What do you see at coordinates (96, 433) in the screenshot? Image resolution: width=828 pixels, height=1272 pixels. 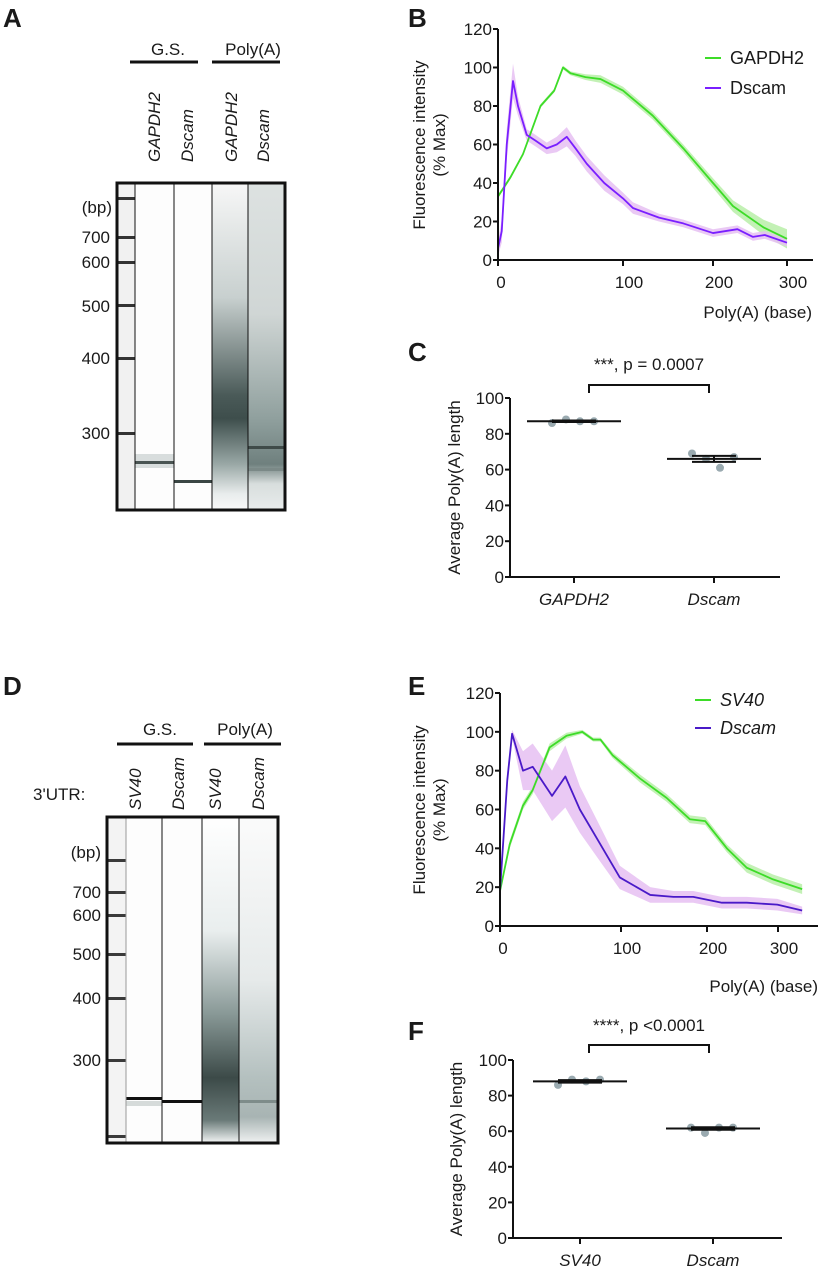 I see `ladder-label: 300` at bounding box center [96, 433].